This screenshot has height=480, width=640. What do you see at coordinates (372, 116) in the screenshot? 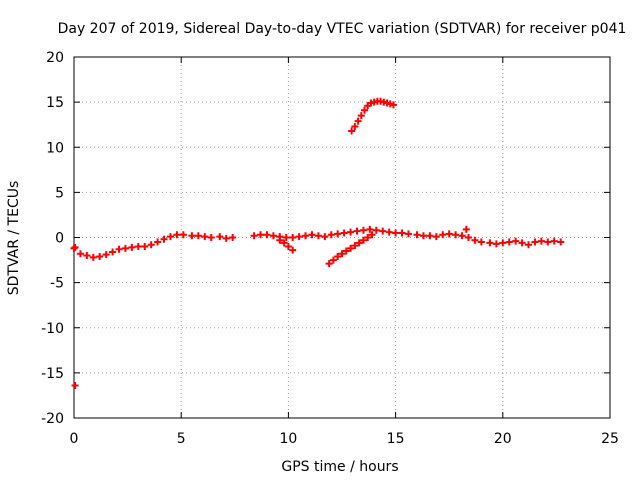
I see `series-upper-arc` at bounding box center [372, 116].